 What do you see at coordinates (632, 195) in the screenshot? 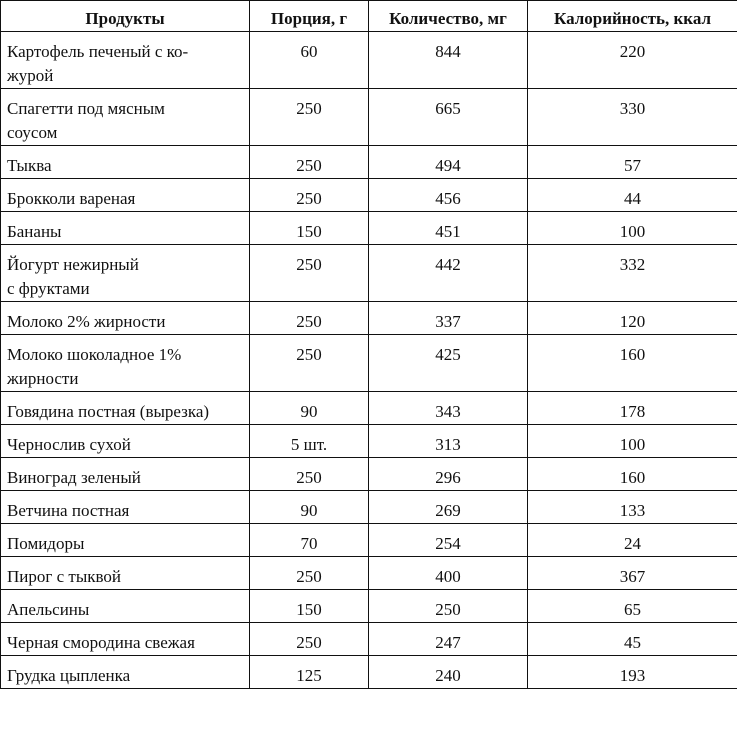
I see `cell-calories: 44` at bounding box center [632, 195].